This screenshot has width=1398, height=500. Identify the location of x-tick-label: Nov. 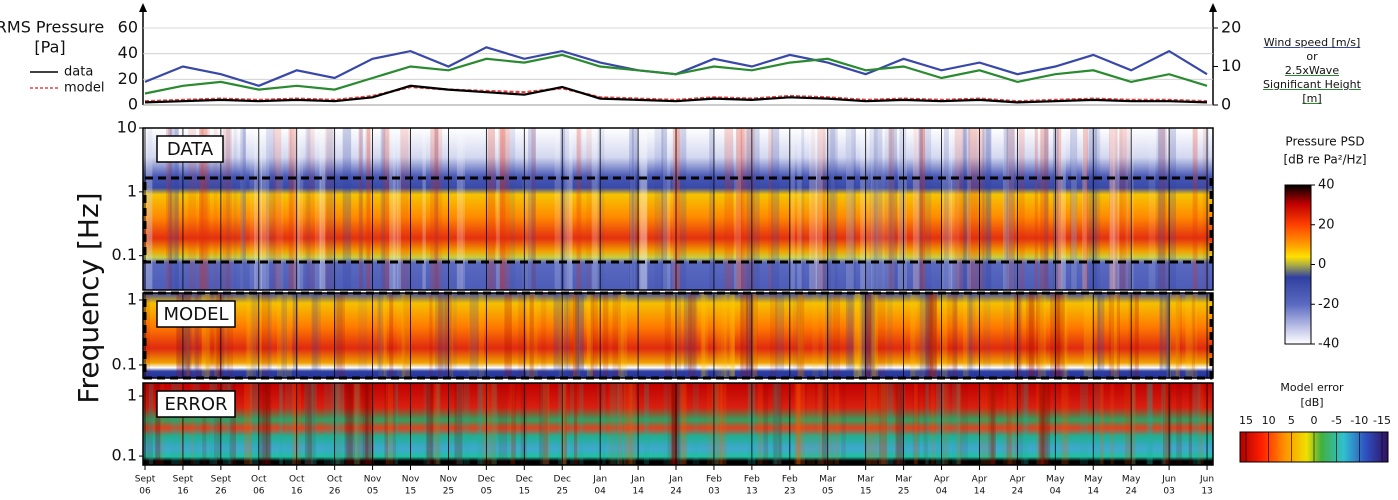
(373, 480).